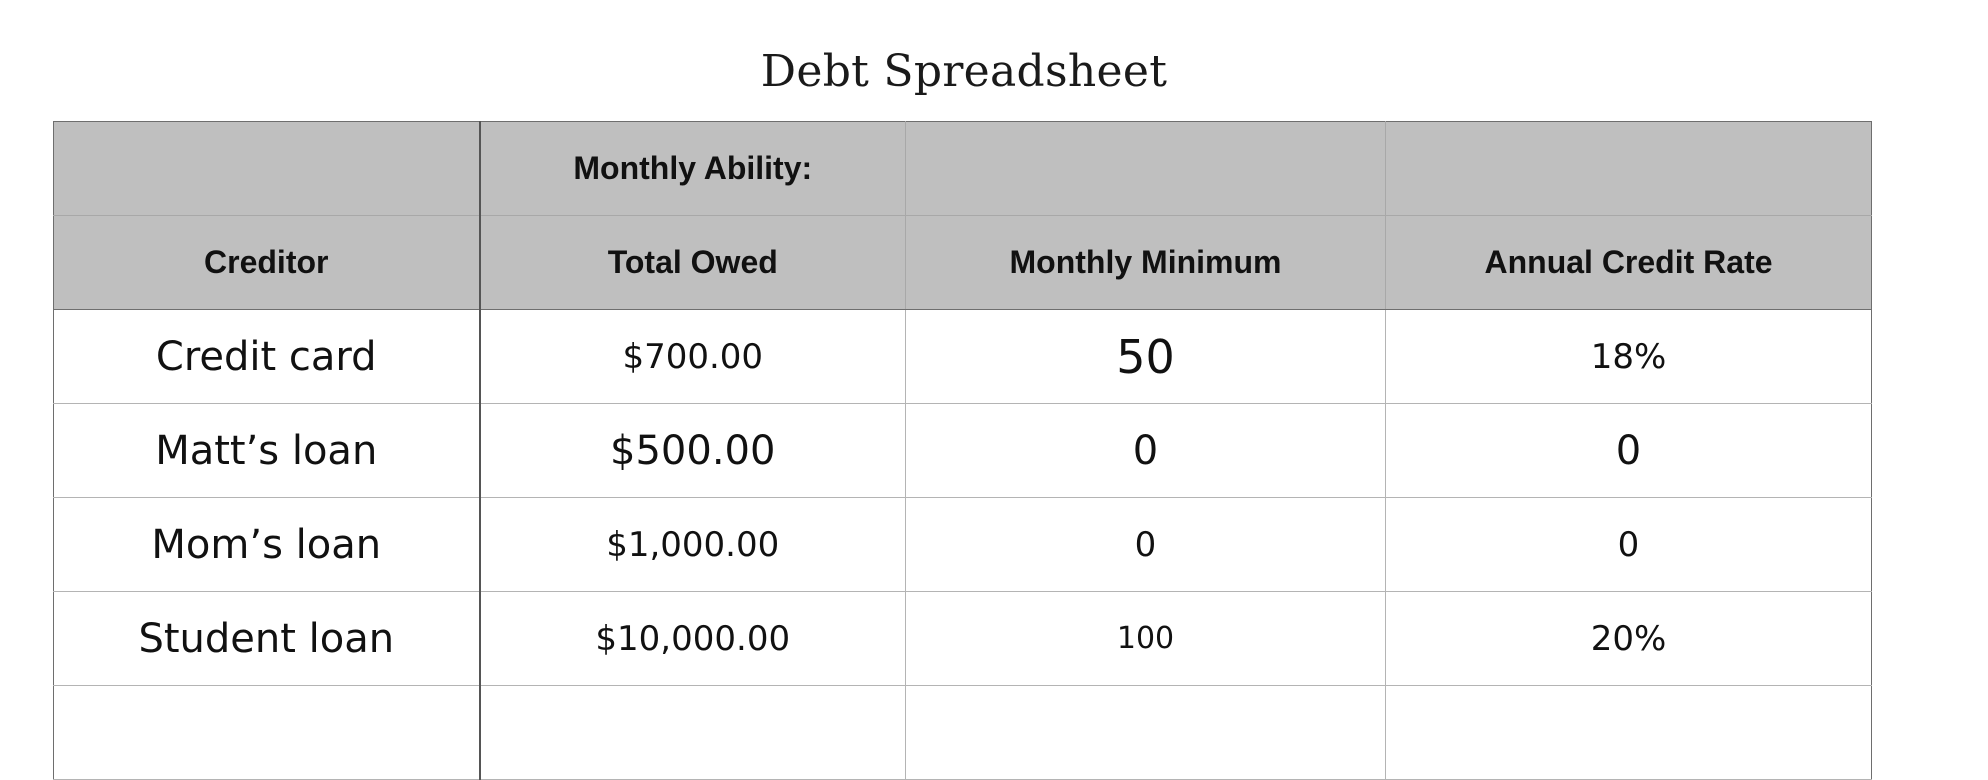  I want to click on table-row: Mom’s loan $1,000.00 0 0, so click(962, 544).